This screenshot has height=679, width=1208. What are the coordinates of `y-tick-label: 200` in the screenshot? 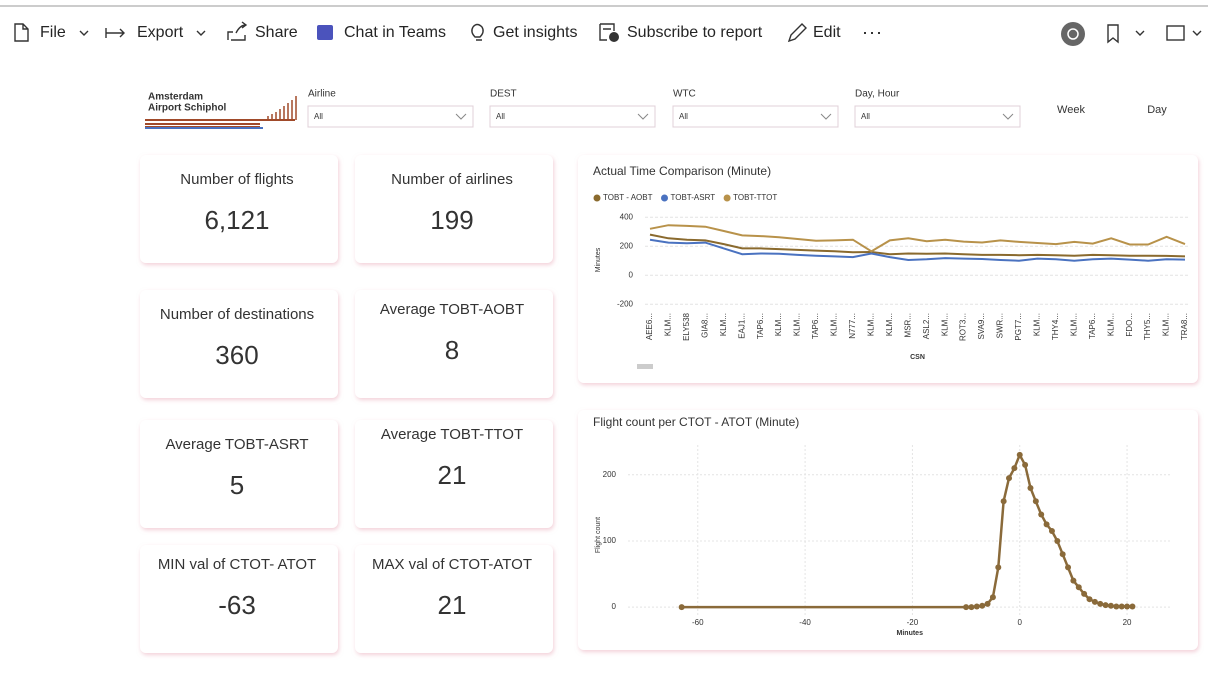 It's located at (627, 245).